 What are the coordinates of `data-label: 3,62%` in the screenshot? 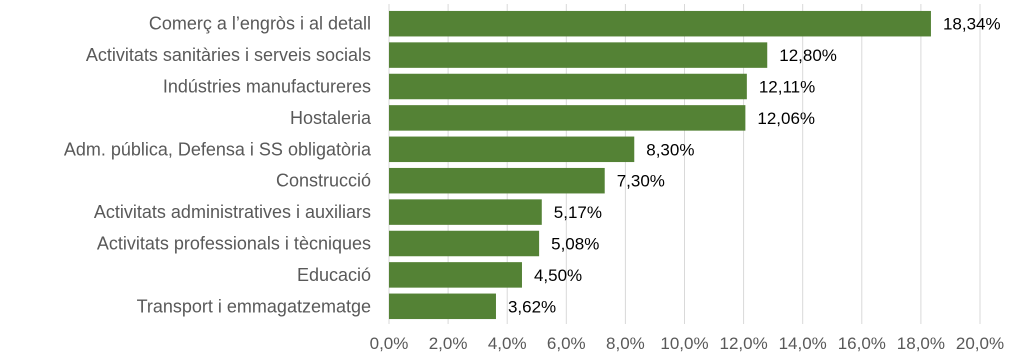 It's located at (532, 306).